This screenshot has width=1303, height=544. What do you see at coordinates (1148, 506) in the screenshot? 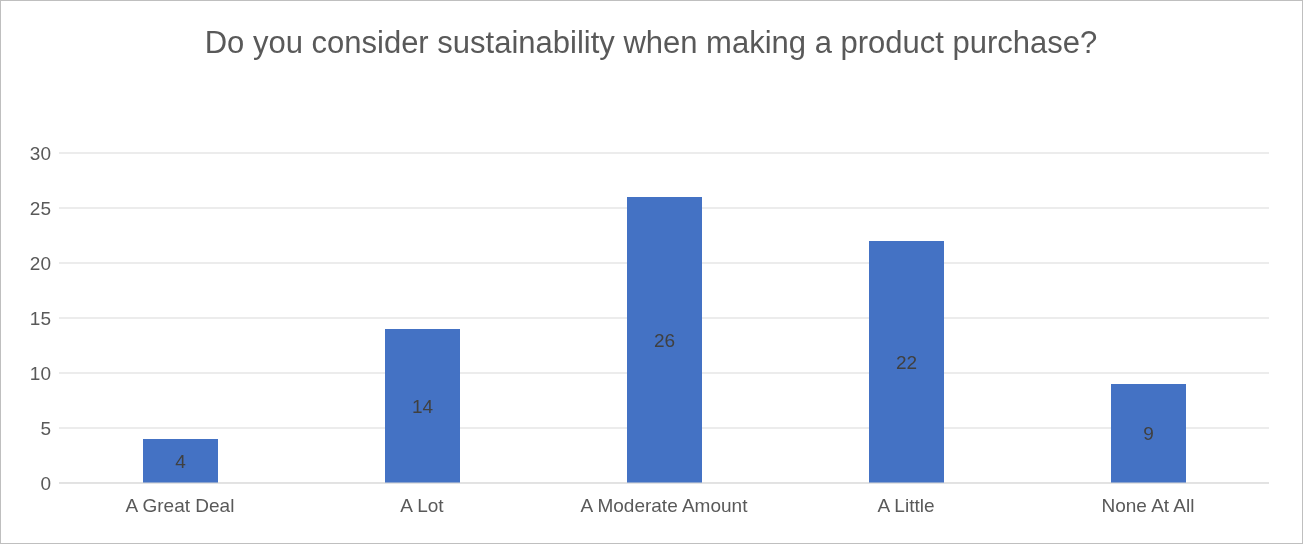
I see `x-tick-label: None At All` at bounding box center [1148, 506].